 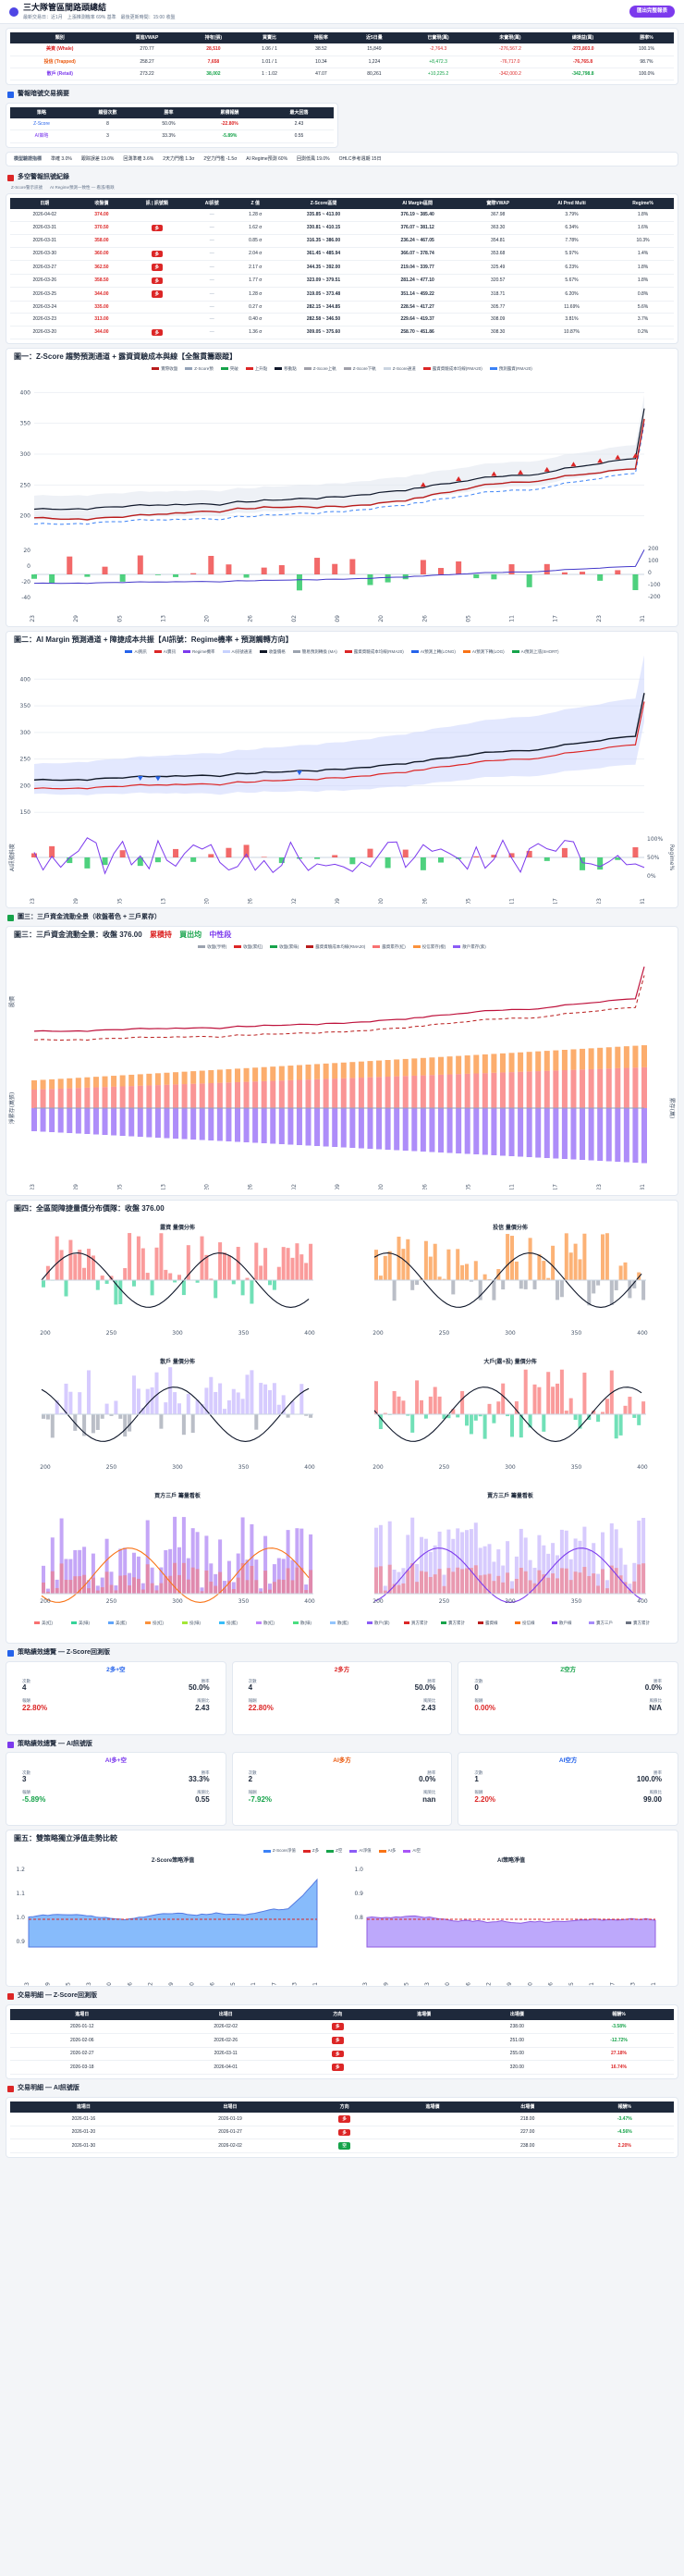 I want to click on cell: 308.30, so click(x=498, y=333).